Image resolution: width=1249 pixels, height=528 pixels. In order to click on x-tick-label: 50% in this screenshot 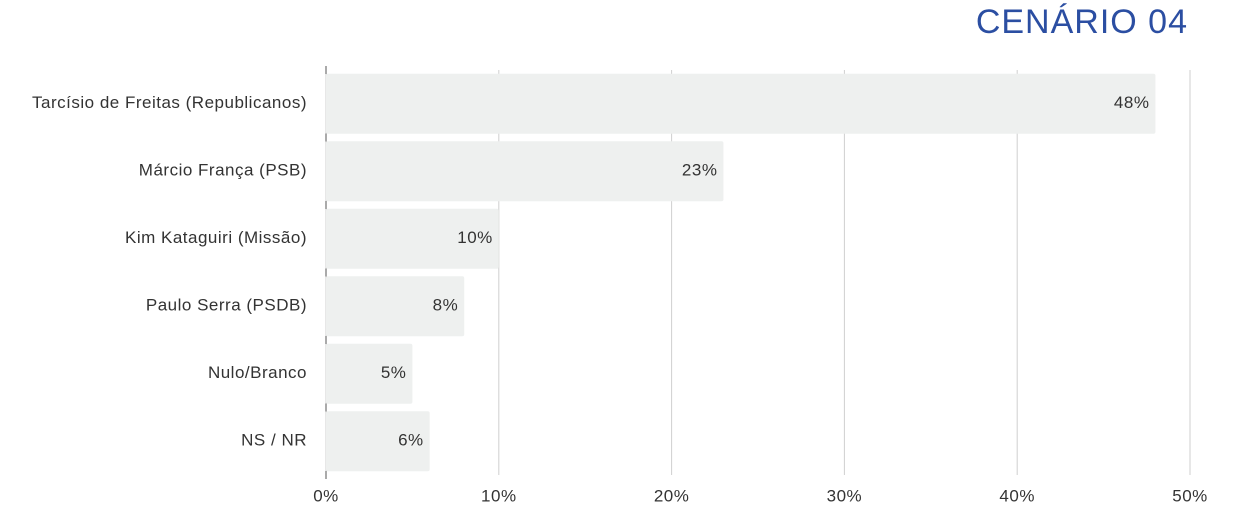, I will do `click(1190, 495)`.